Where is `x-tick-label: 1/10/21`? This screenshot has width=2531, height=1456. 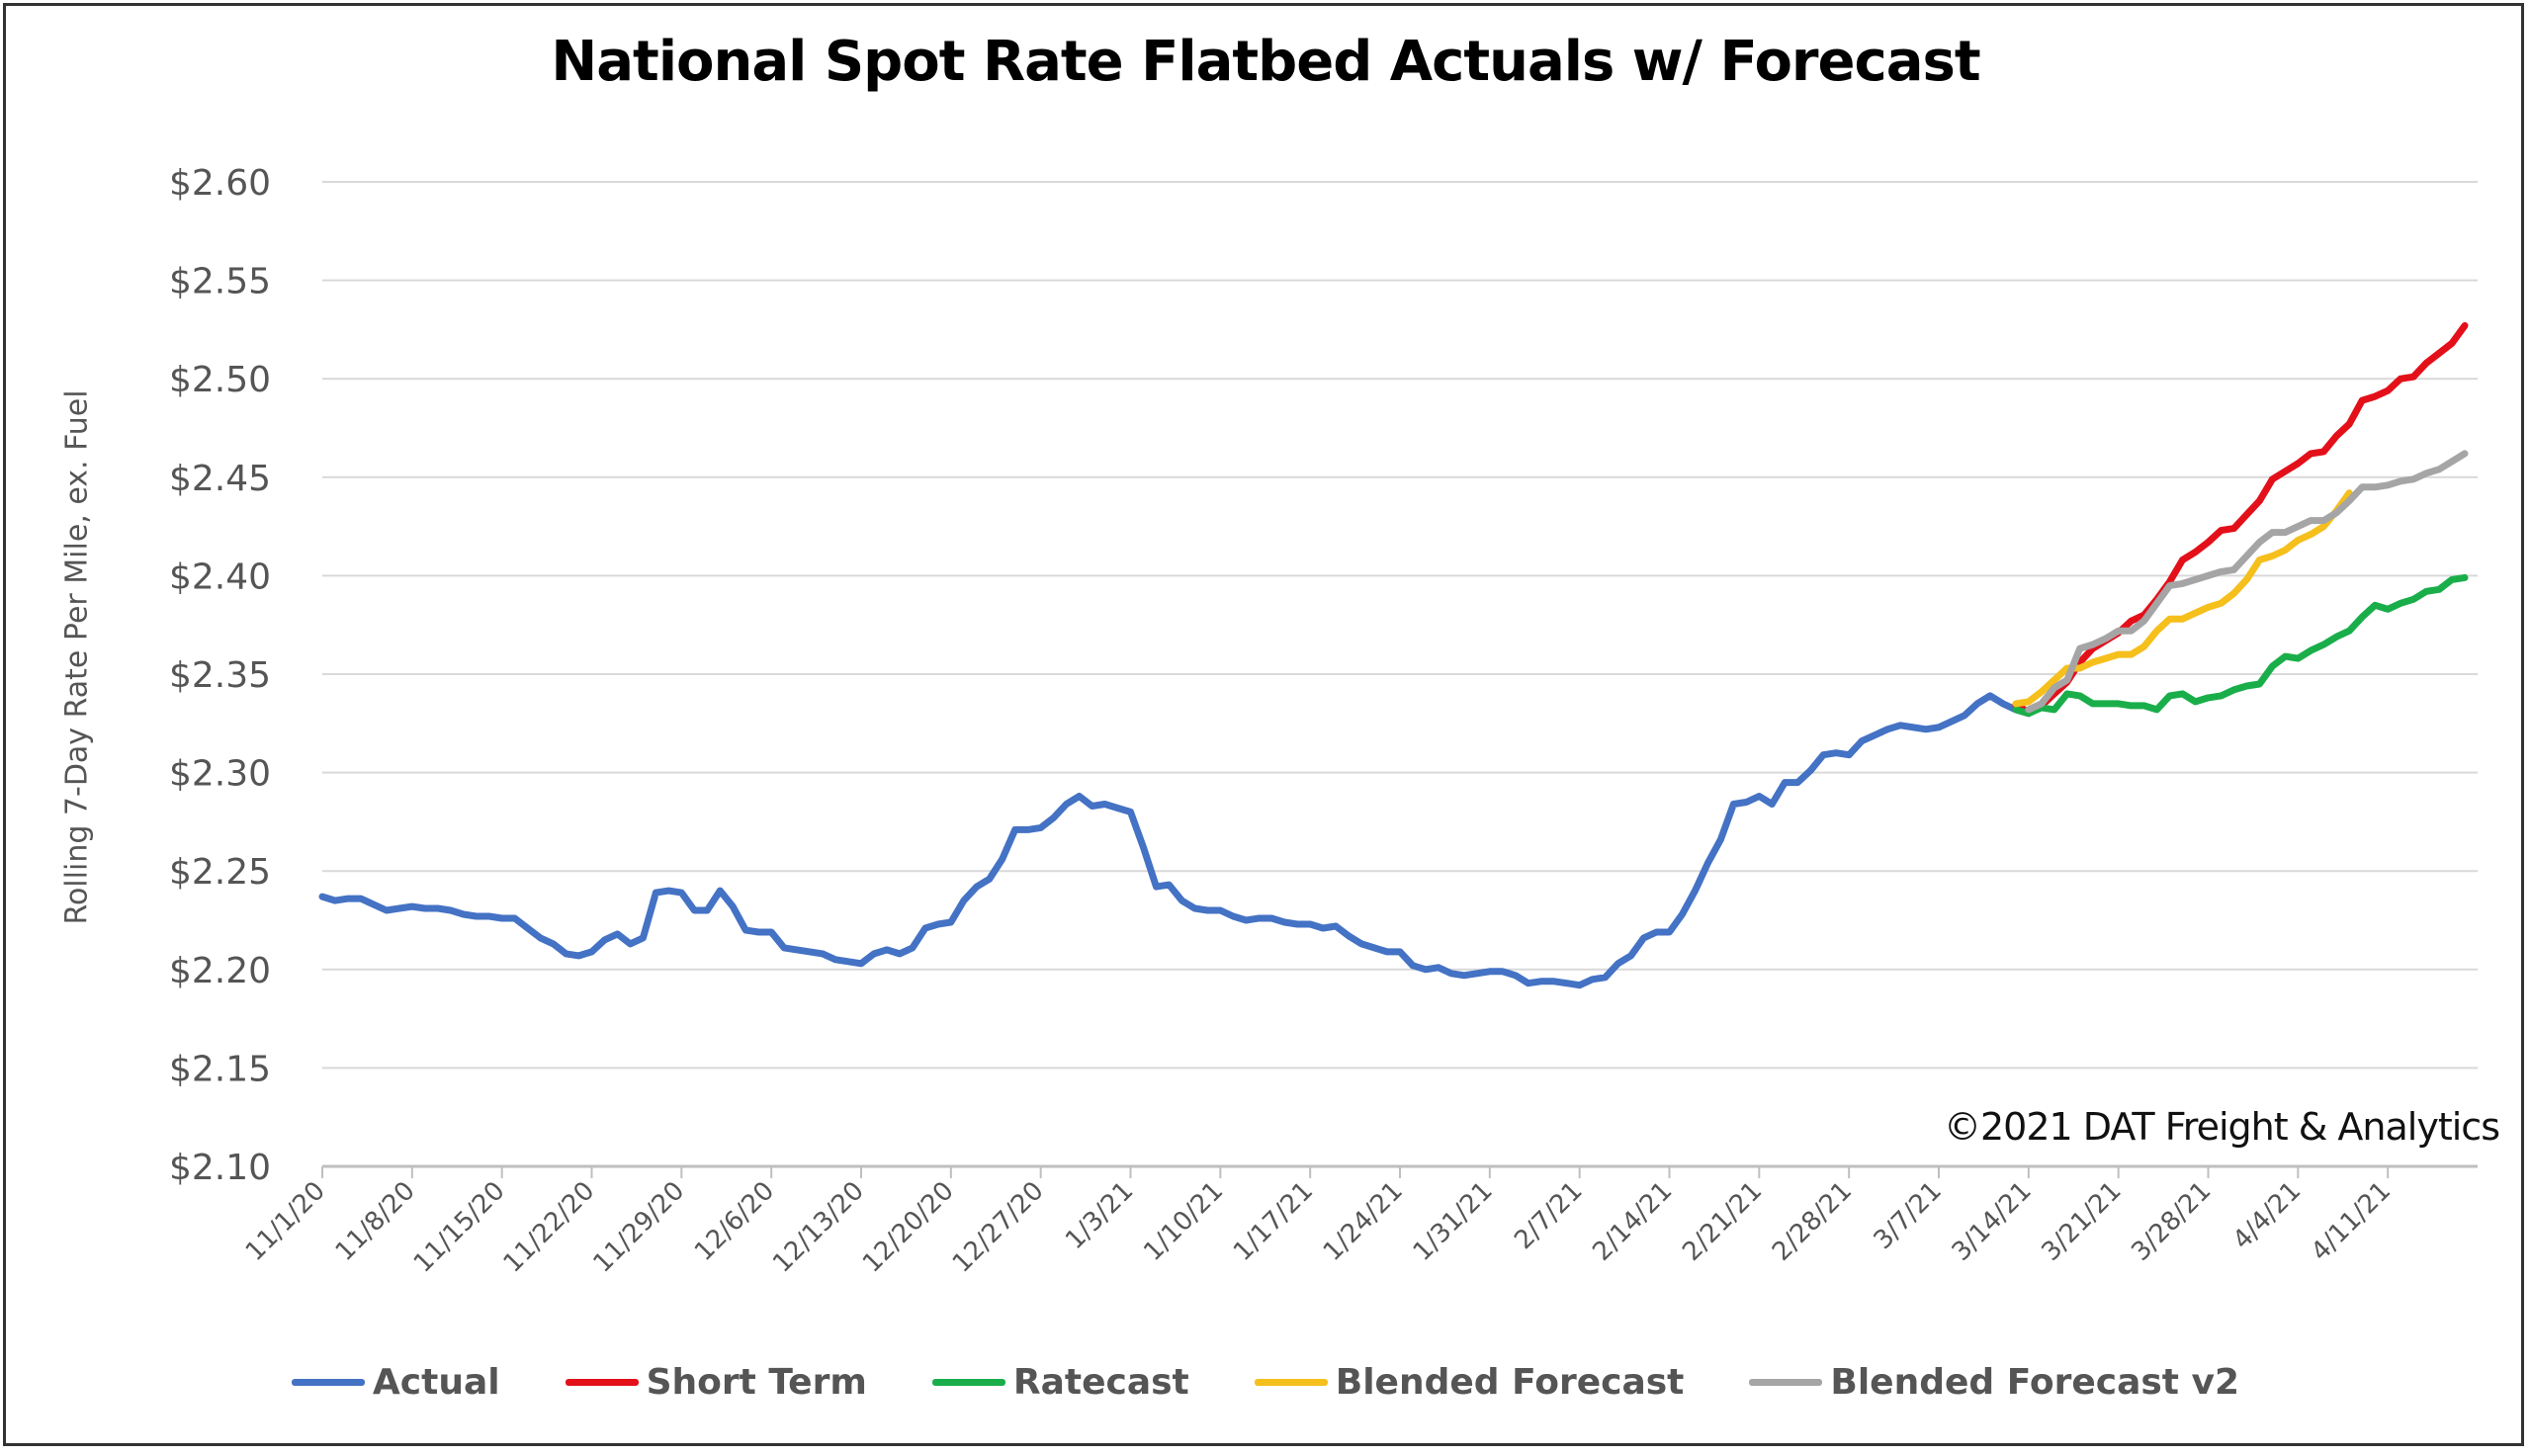
x-tick-label: 1/10/21 is located at coordinates (1184, 1221).